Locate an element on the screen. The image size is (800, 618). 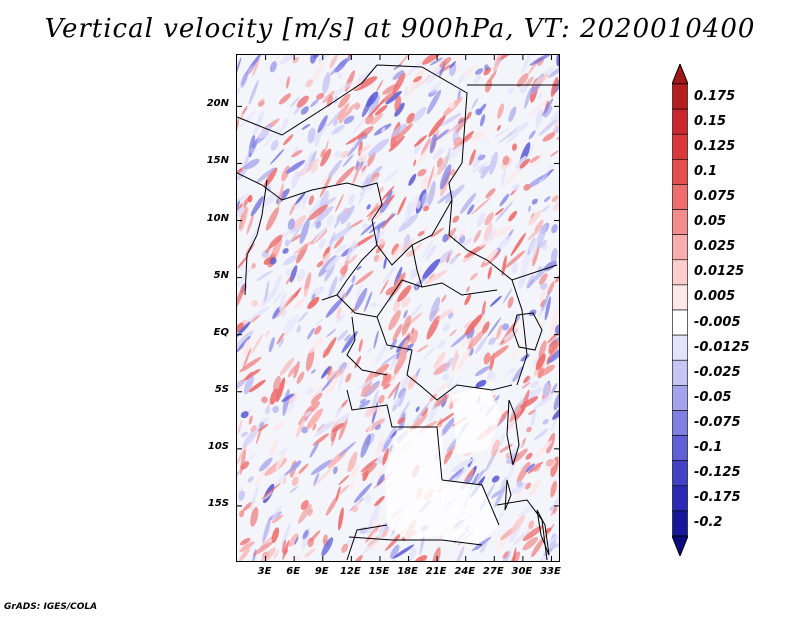
lat-tick-label: 15N is located at coordinates (217, 161).